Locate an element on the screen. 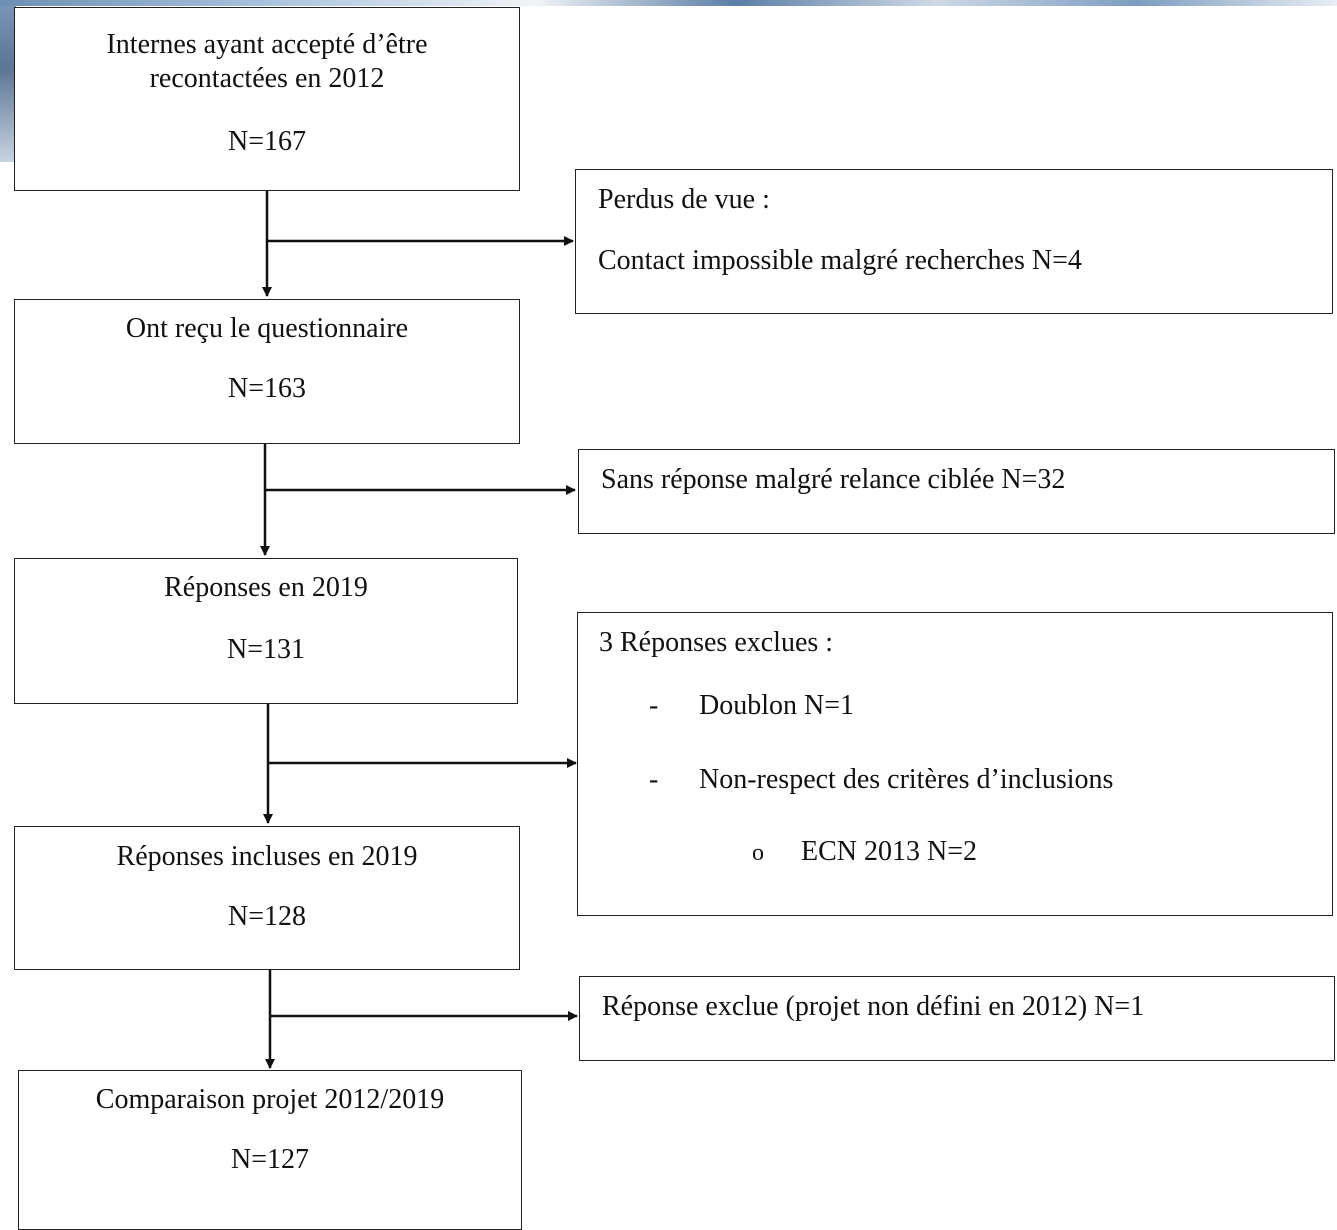 This screenshot has height=1230, width=1337. no-response-text: Sans réponse malgré relance ciblée N=32 is located at coordinates (833, 479).